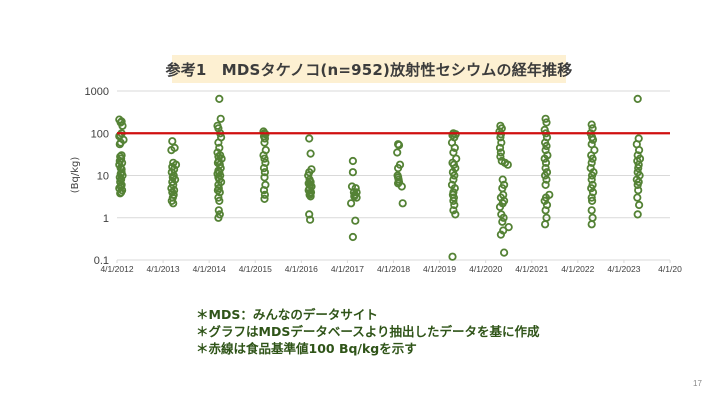 The image size is (720, 405). Describe the element at coordinates (368, 331) in the screenshot. I see `footnote-source: ＊グラフはMDSデータベースより抽出したデータを基に作成` at that location.